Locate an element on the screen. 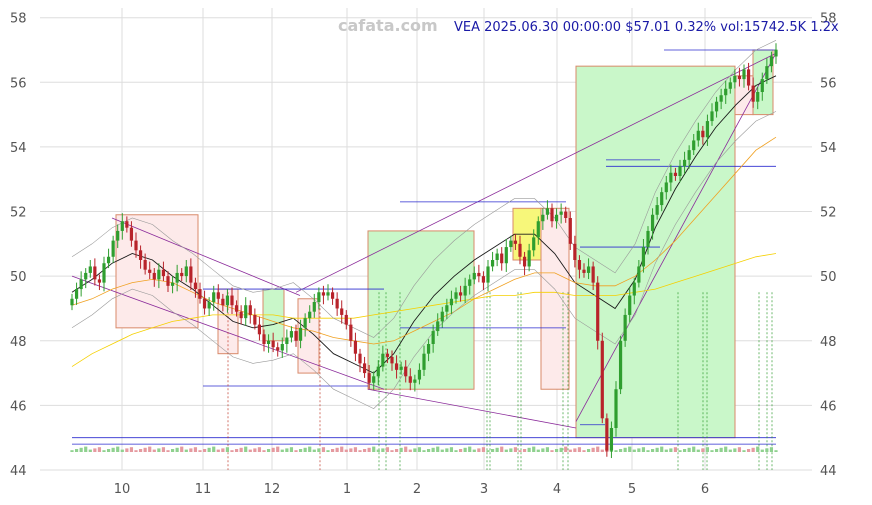 This screenshot has height=505, width=872. y-axis-right: 44 46 48 50 52 54 56 58 is located at coordinates (828, 245).